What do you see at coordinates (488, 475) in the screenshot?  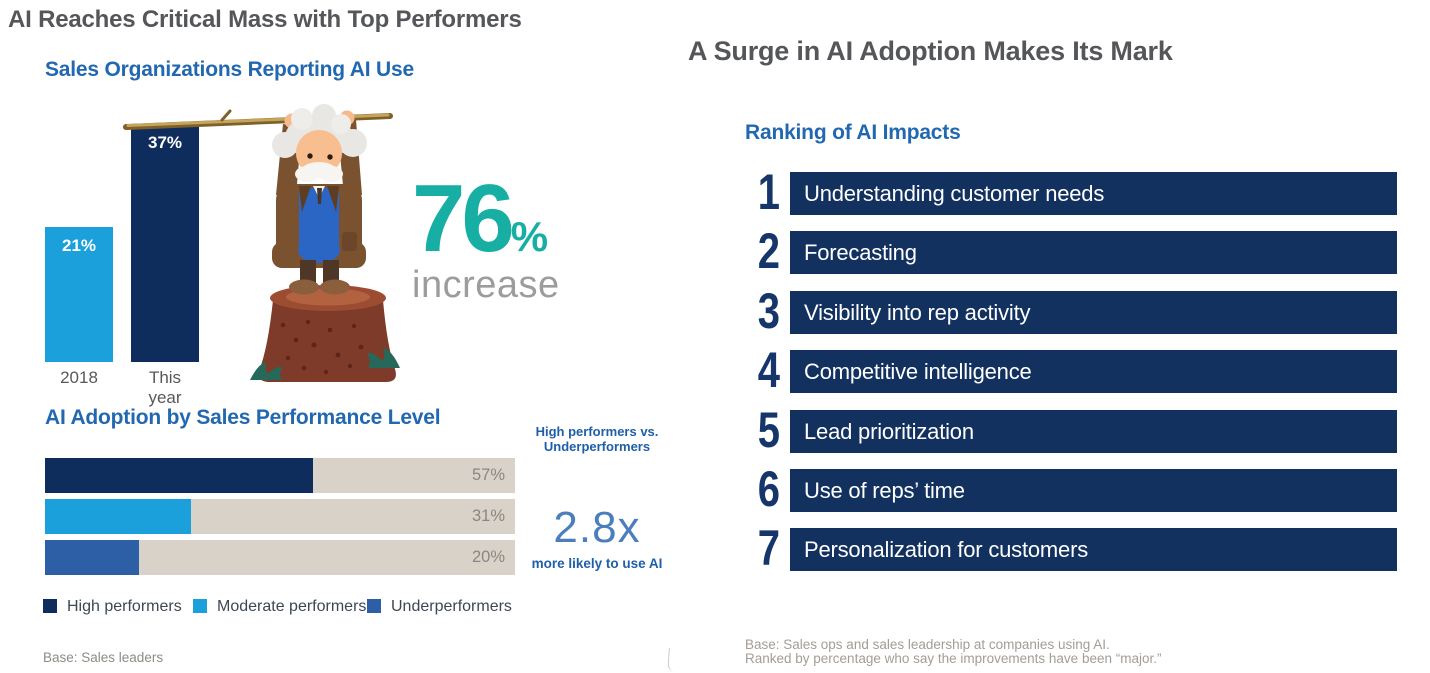 I see `adoption-value-high: 57%` at bounding box center [488, 475].